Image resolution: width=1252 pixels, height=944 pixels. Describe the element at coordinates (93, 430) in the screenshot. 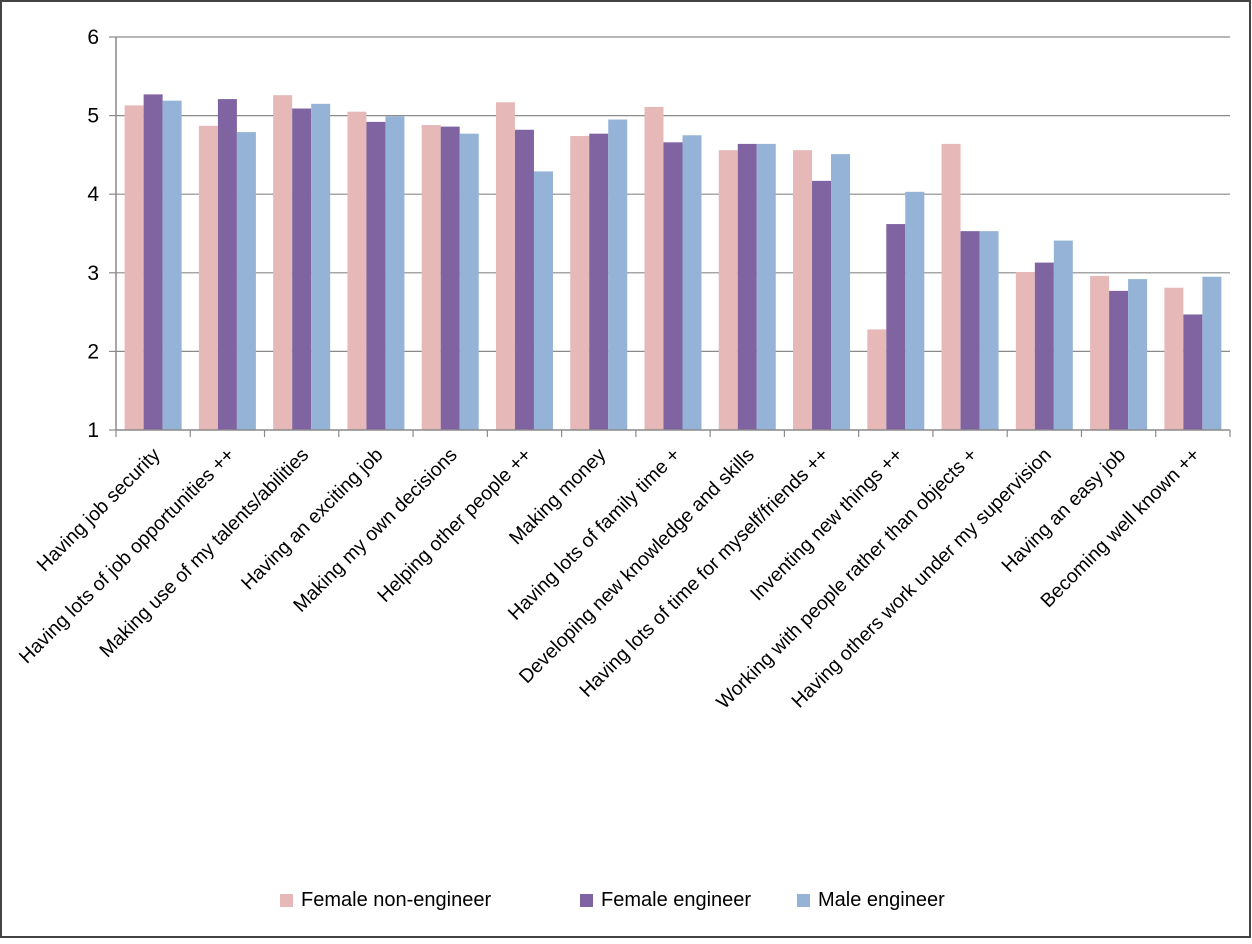

I see `y-tick-label: 1` at that location.